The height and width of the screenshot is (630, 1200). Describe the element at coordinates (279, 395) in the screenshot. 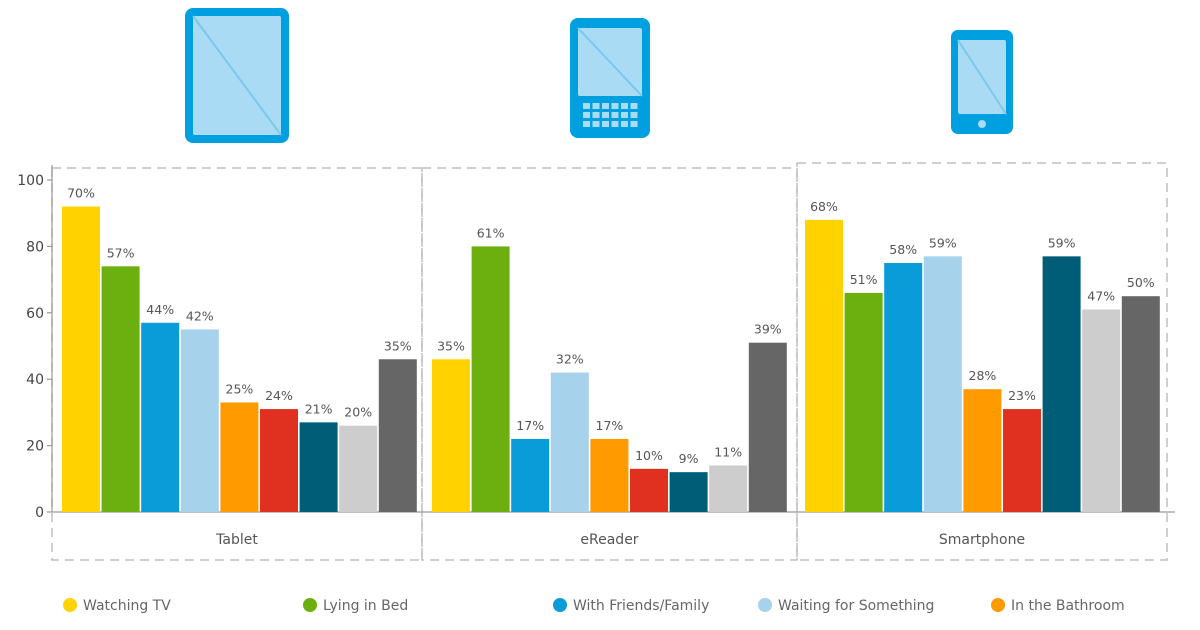

I see `data-label: 24%` at that location.